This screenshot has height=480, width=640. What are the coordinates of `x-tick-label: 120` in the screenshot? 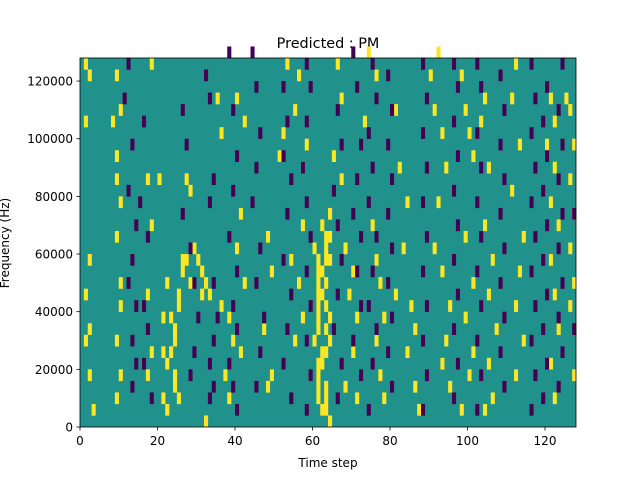 It's located at (545, 441).